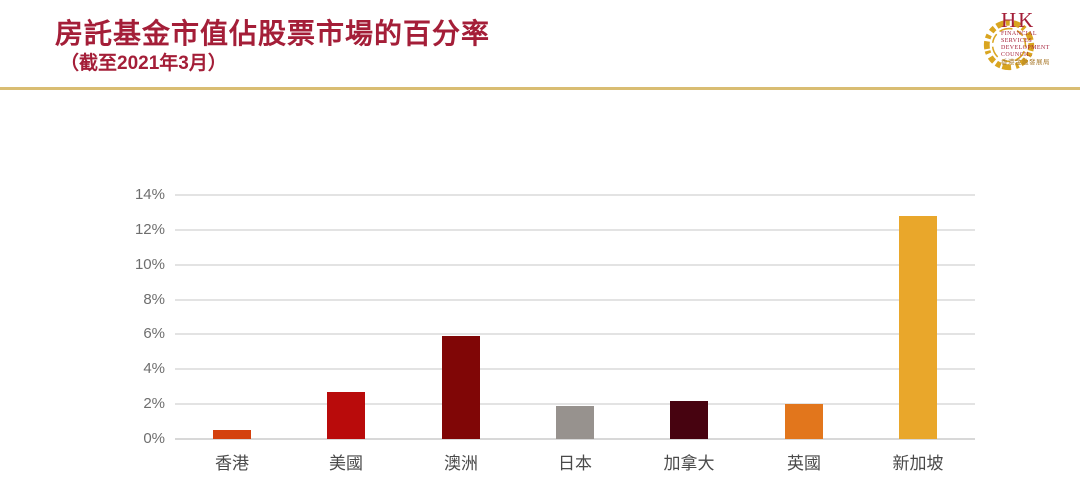 The height and width of the screenshot is (501, 1080). Describe the element at coordinates (154, 299) in the screenshot. I see `y-axis-tick-label: 8%` at that location.